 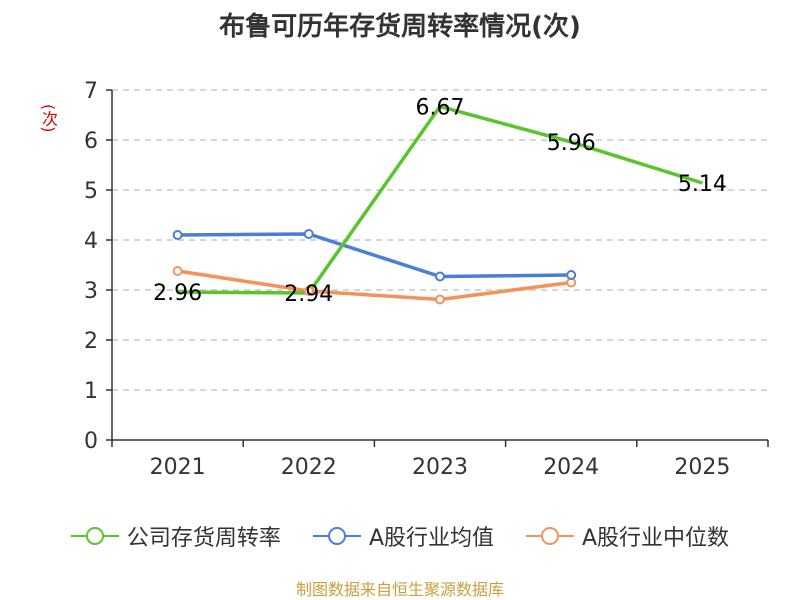 I want to click on data-label-2022: 2.94, so click(x=308, y=294).